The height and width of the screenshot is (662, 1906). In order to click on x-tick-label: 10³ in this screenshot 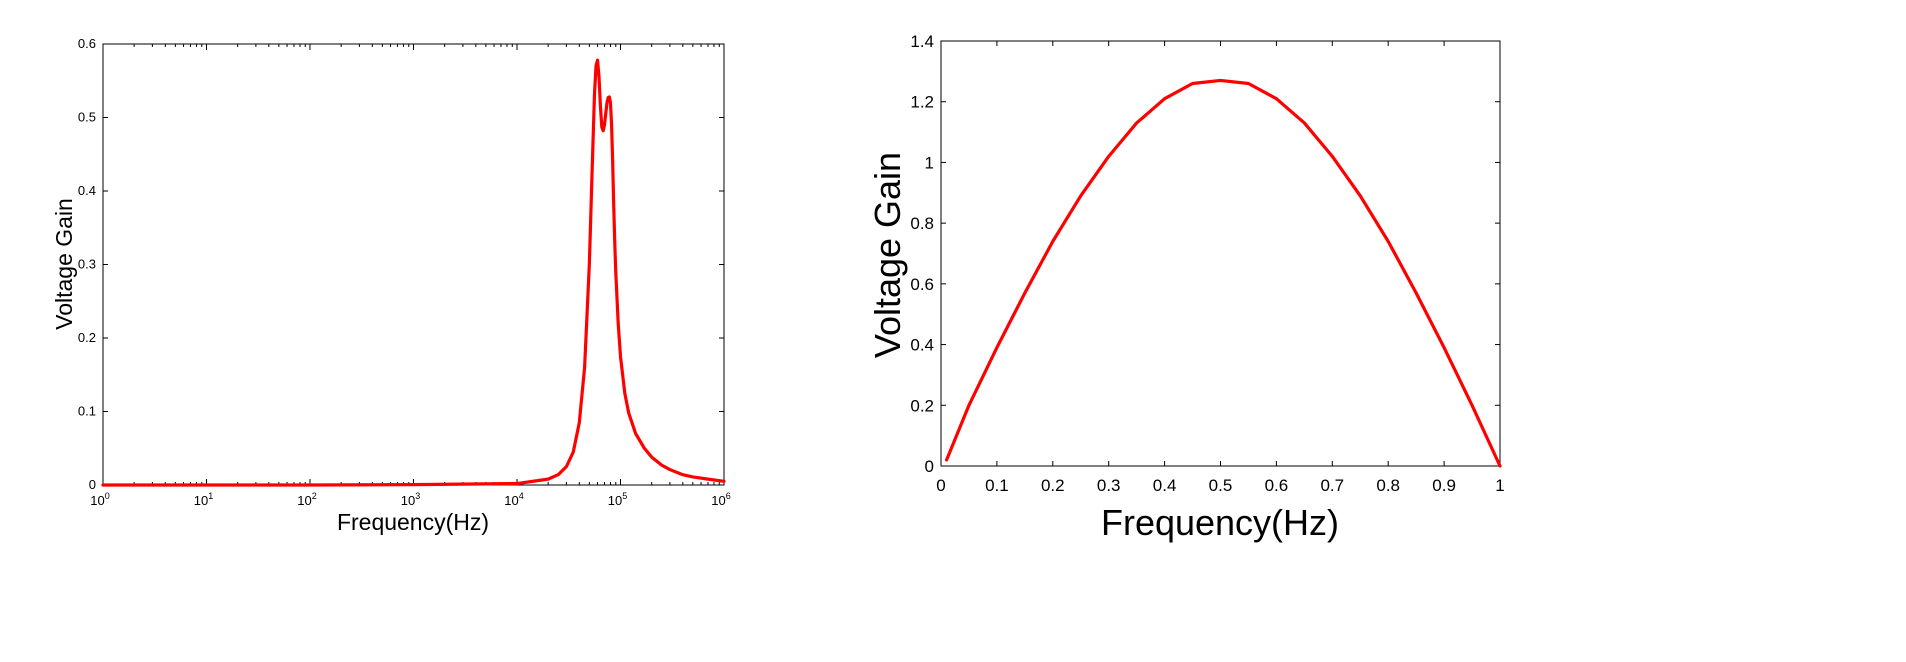, I will do `click(410, 499)`.